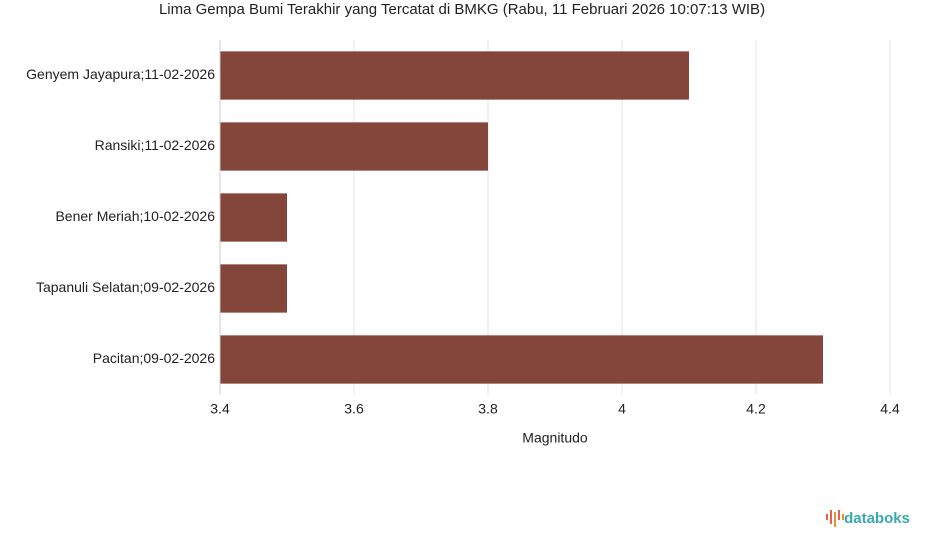 The image size is (925, 547). Describe the element at coordinates (488, 409) in the screenshot. I see `x-tick-label: 3.8` at that location.